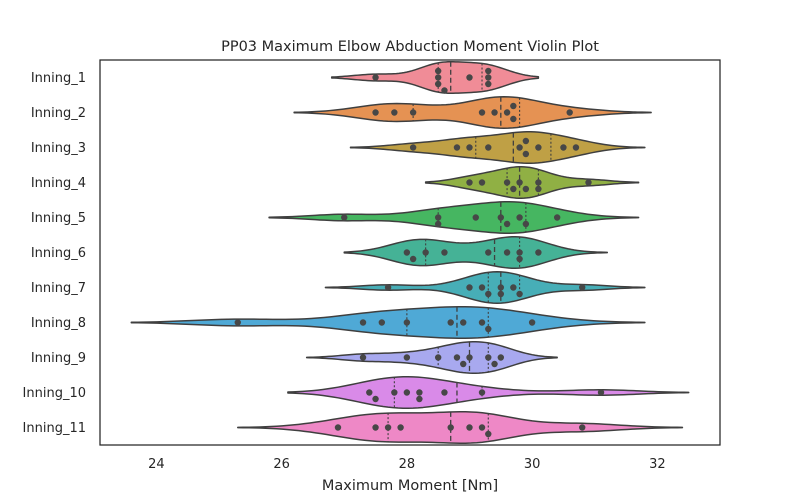  Describe the element at coordinates (58, 78) in the screenshot. I see `y-tick-label: Inning_1` at that location.